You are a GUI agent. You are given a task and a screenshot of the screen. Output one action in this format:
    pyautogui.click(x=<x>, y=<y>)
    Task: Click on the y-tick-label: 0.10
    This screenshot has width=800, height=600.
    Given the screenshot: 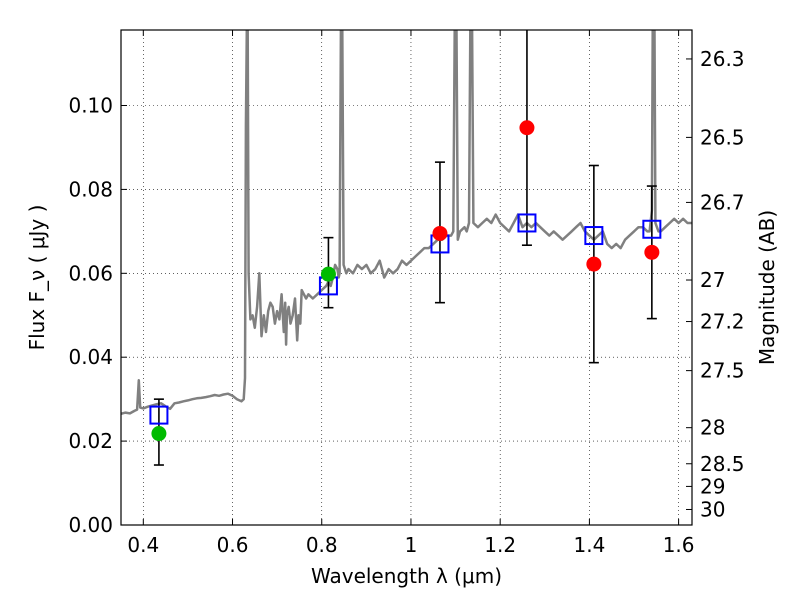 What is the action you would take?
    pyautogui.click(x=90, y=106)
    